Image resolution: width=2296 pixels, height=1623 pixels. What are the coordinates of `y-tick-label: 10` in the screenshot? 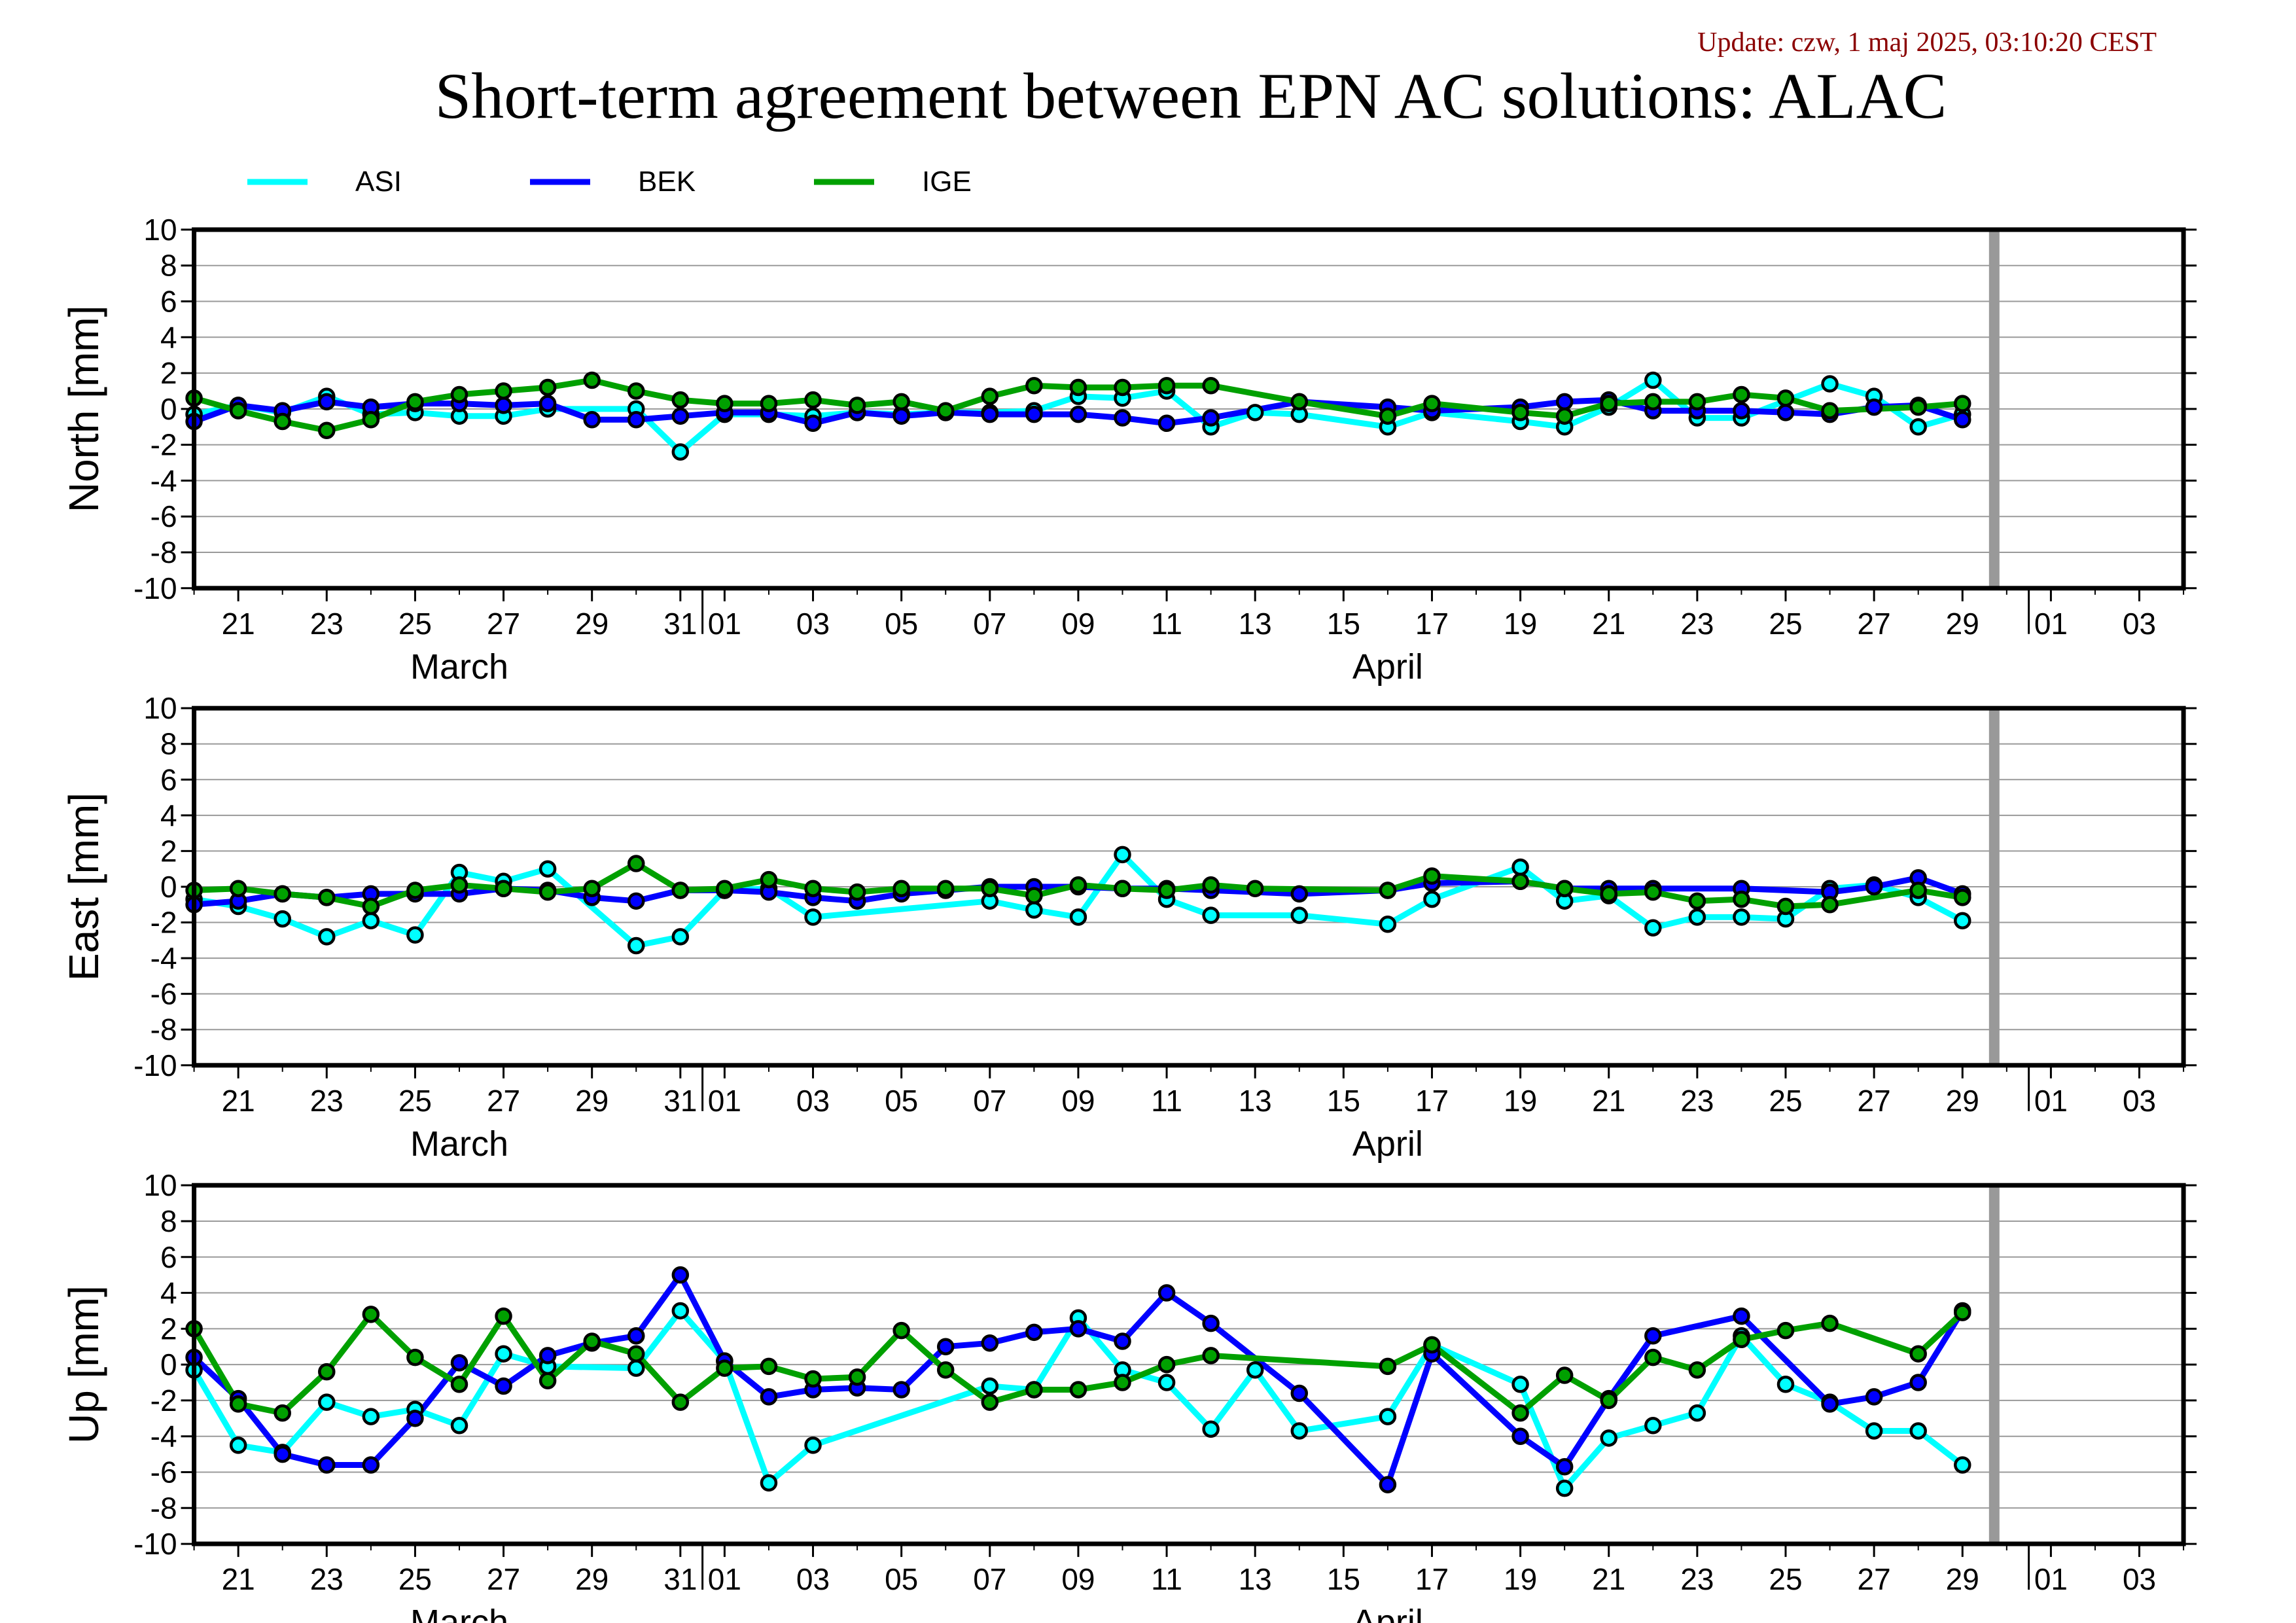 It's located at (160, 230).